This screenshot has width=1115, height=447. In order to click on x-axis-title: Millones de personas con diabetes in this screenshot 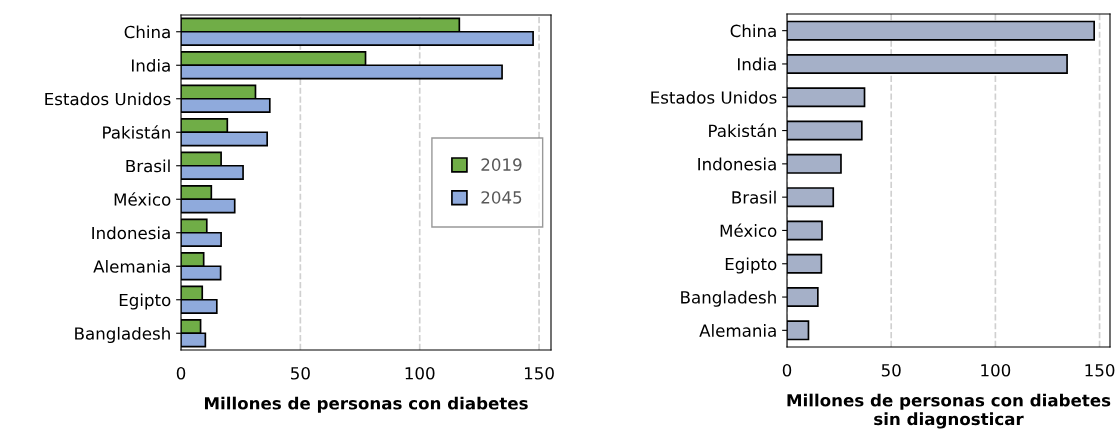, I will do `click(366, 404)`.